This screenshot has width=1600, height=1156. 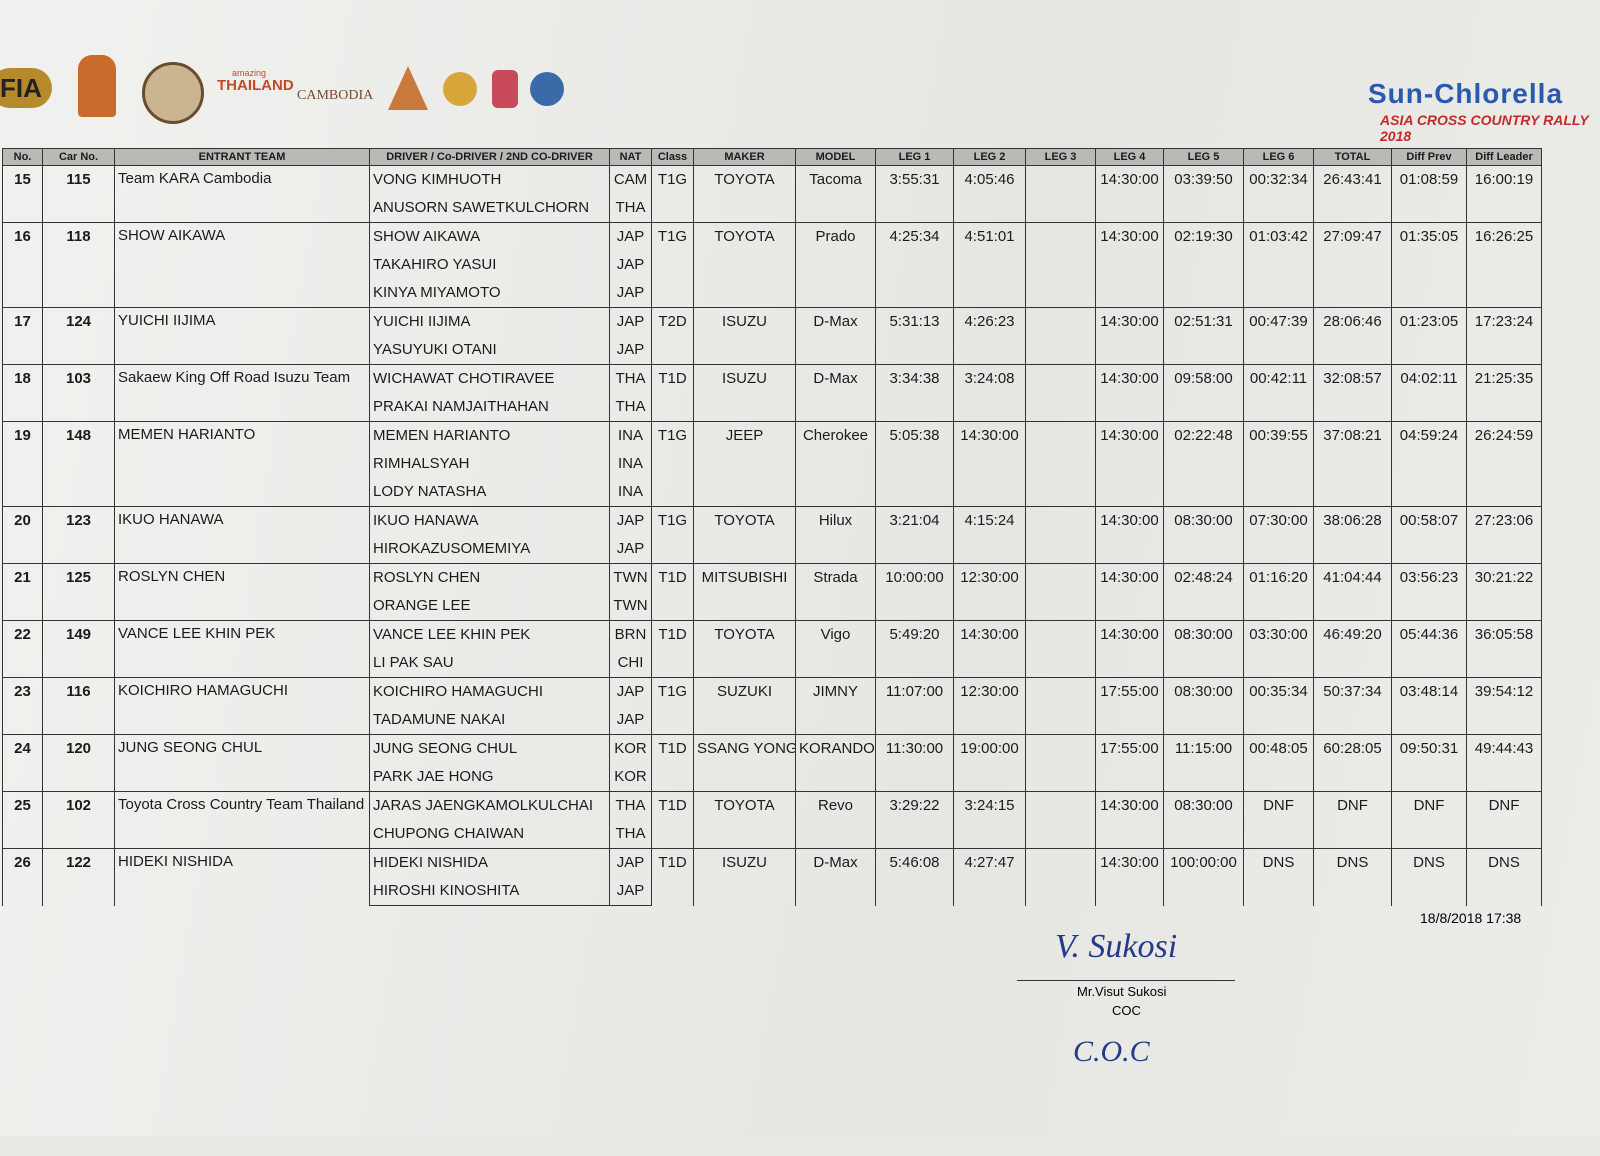 What do you see at coordinates (989, 763) in the screenshot?
I see `time-leg2: 19:00:00` at bounding box center [989, 763].